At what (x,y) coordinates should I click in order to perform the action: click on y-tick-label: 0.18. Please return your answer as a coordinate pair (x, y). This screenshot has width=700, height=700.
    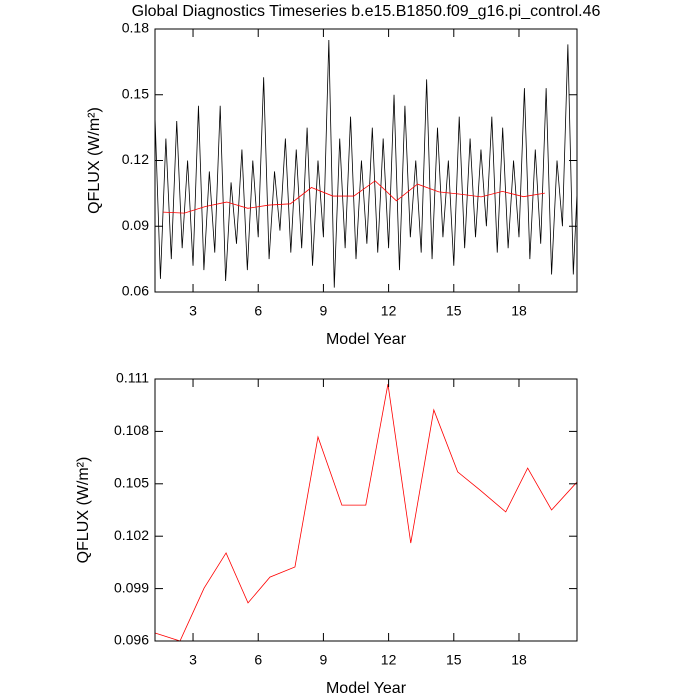
    Looking at the image, I should click on (135, 28).